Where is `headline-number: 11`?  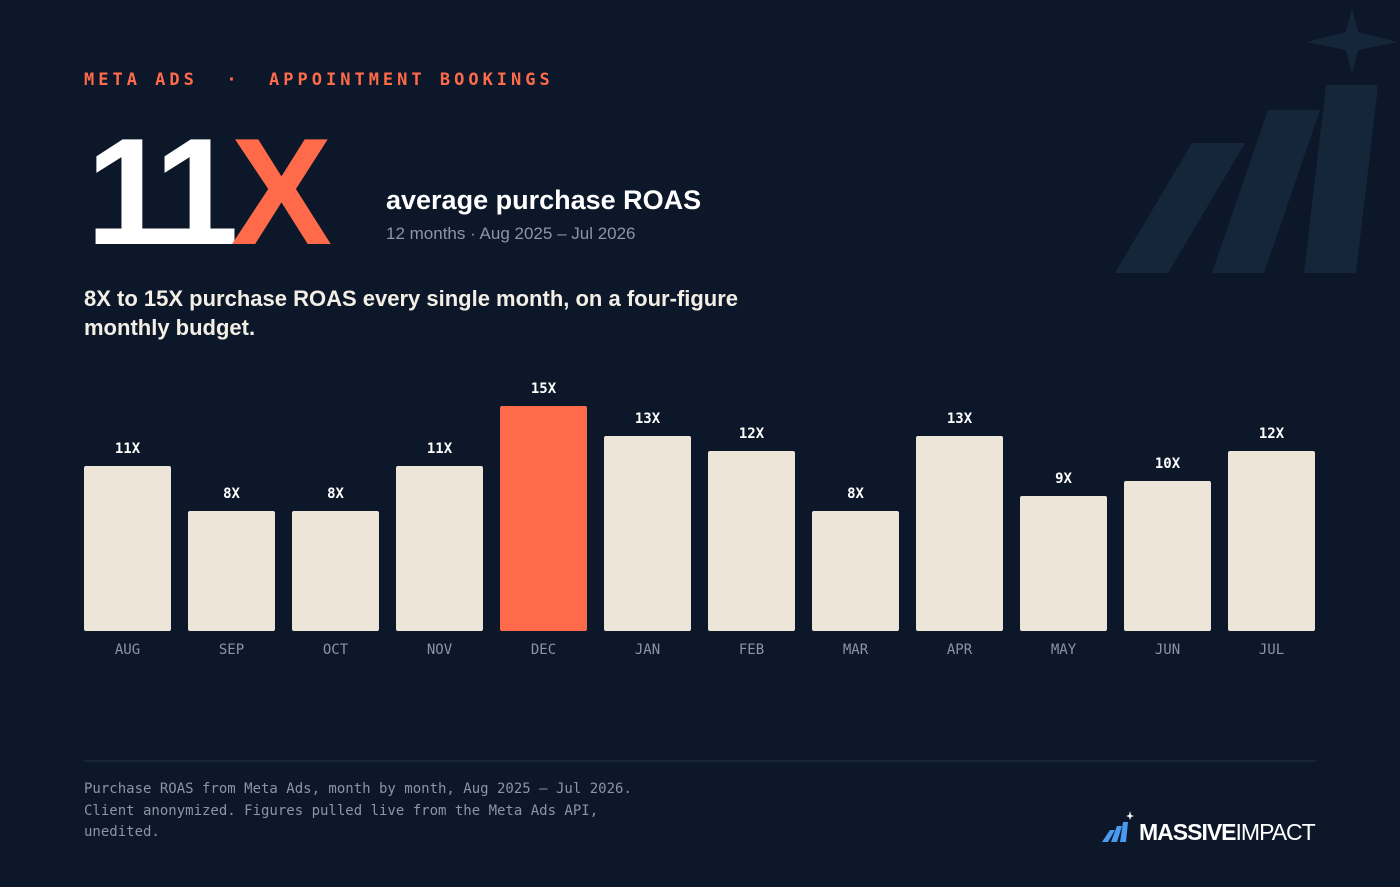 headline-number: 11 is located at coordinates (162, 192).